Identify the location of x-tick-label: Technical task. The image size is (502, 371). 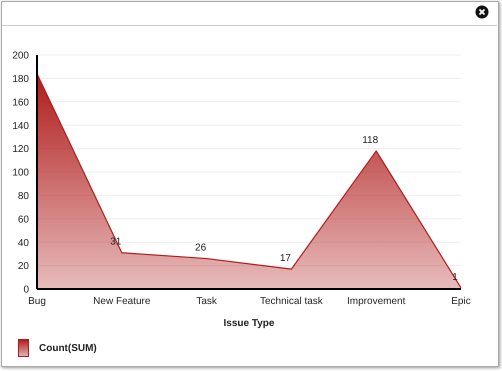
(292, 302).